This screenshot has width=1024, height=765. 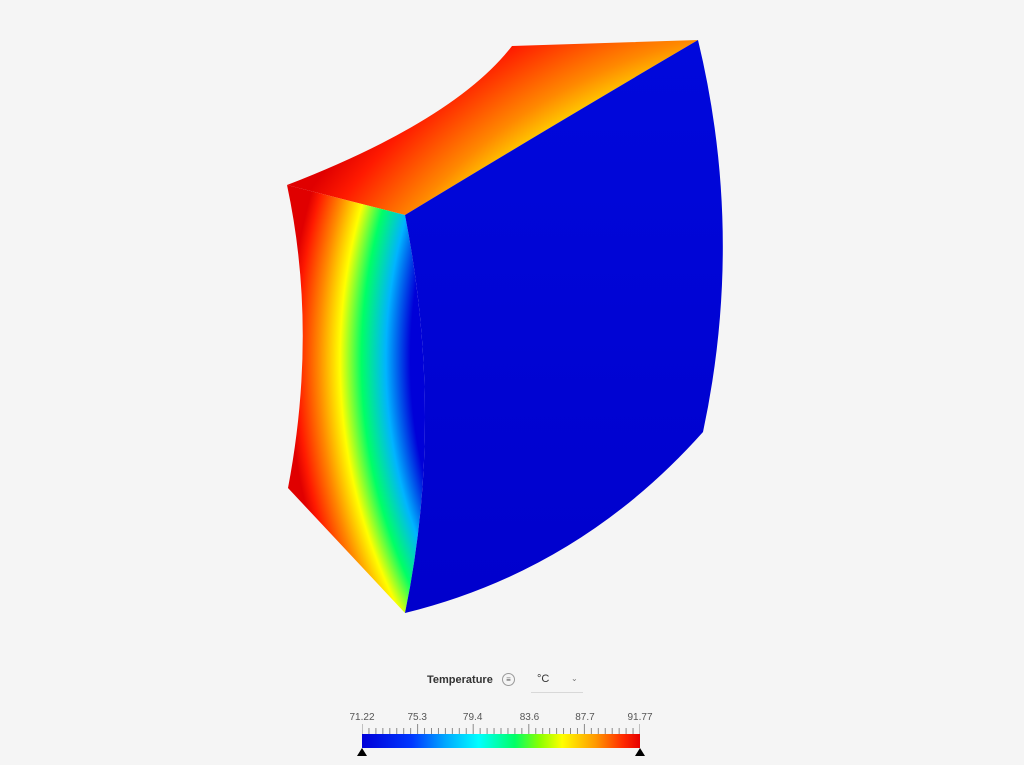 What do you see at coordinates (543, 679) in the screenshot?
I see `unit-value: °C` at bounding box center [543, 679].